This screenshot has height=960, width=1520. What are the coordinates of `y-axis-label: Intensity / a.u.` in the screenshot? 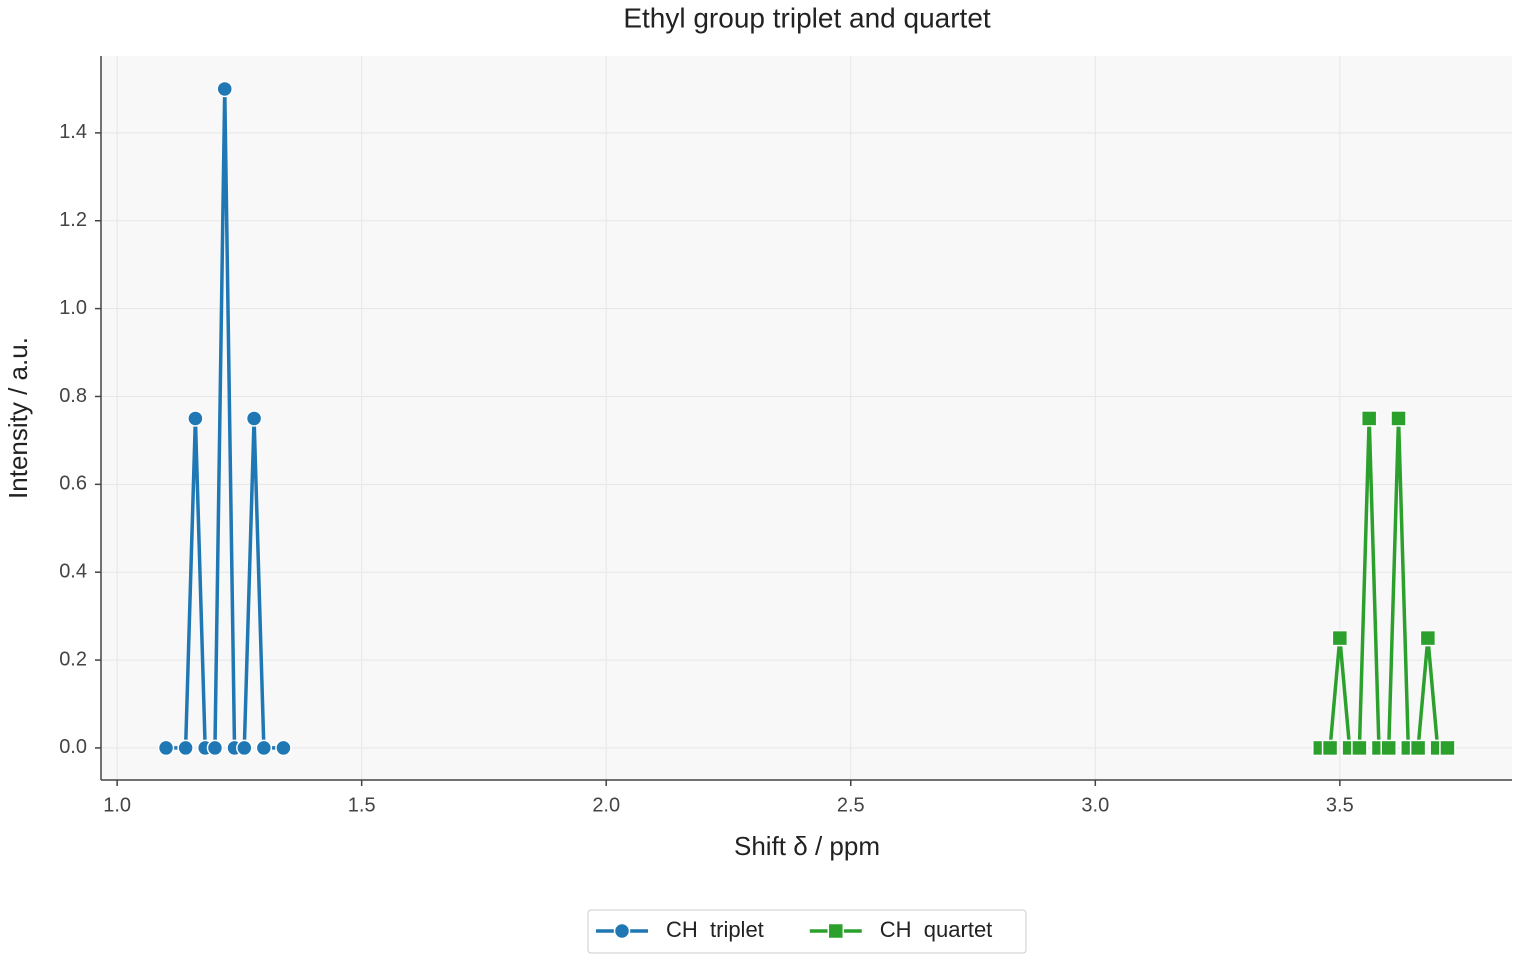 It's located at (18, 418).